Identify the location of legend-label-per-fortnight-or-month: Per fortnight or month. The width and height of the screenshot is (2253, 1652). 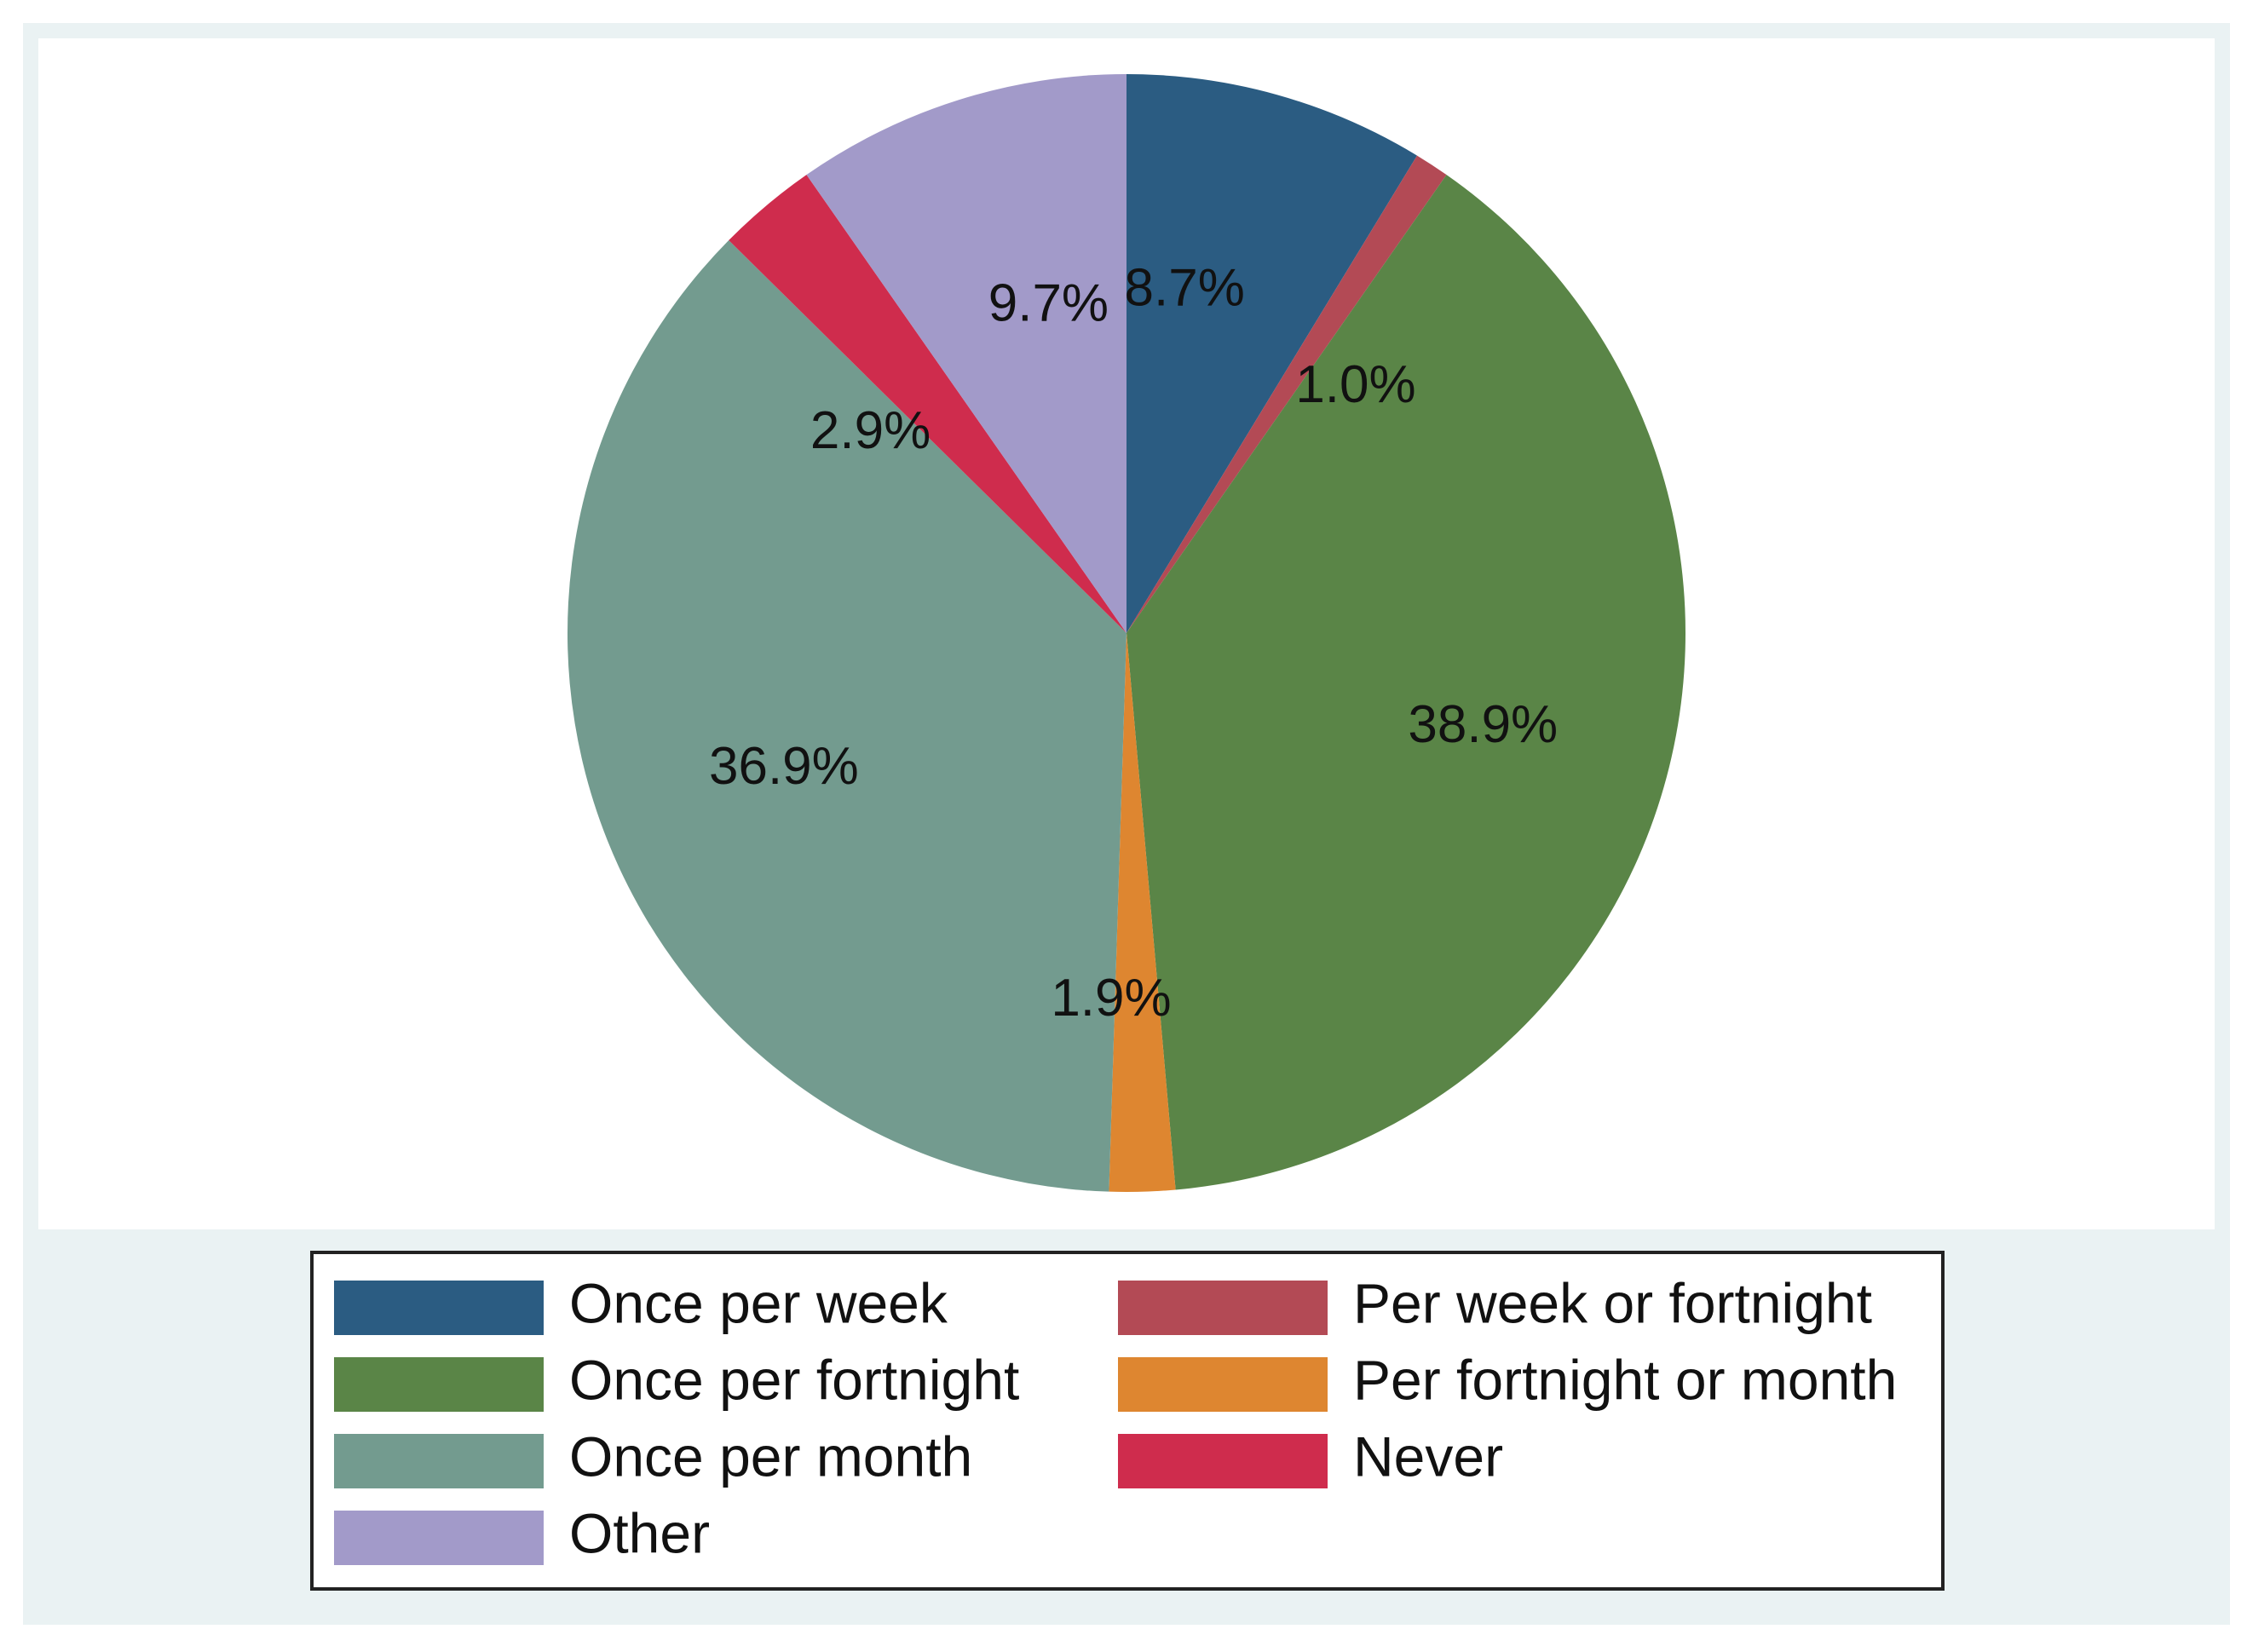
(1625, 1379).